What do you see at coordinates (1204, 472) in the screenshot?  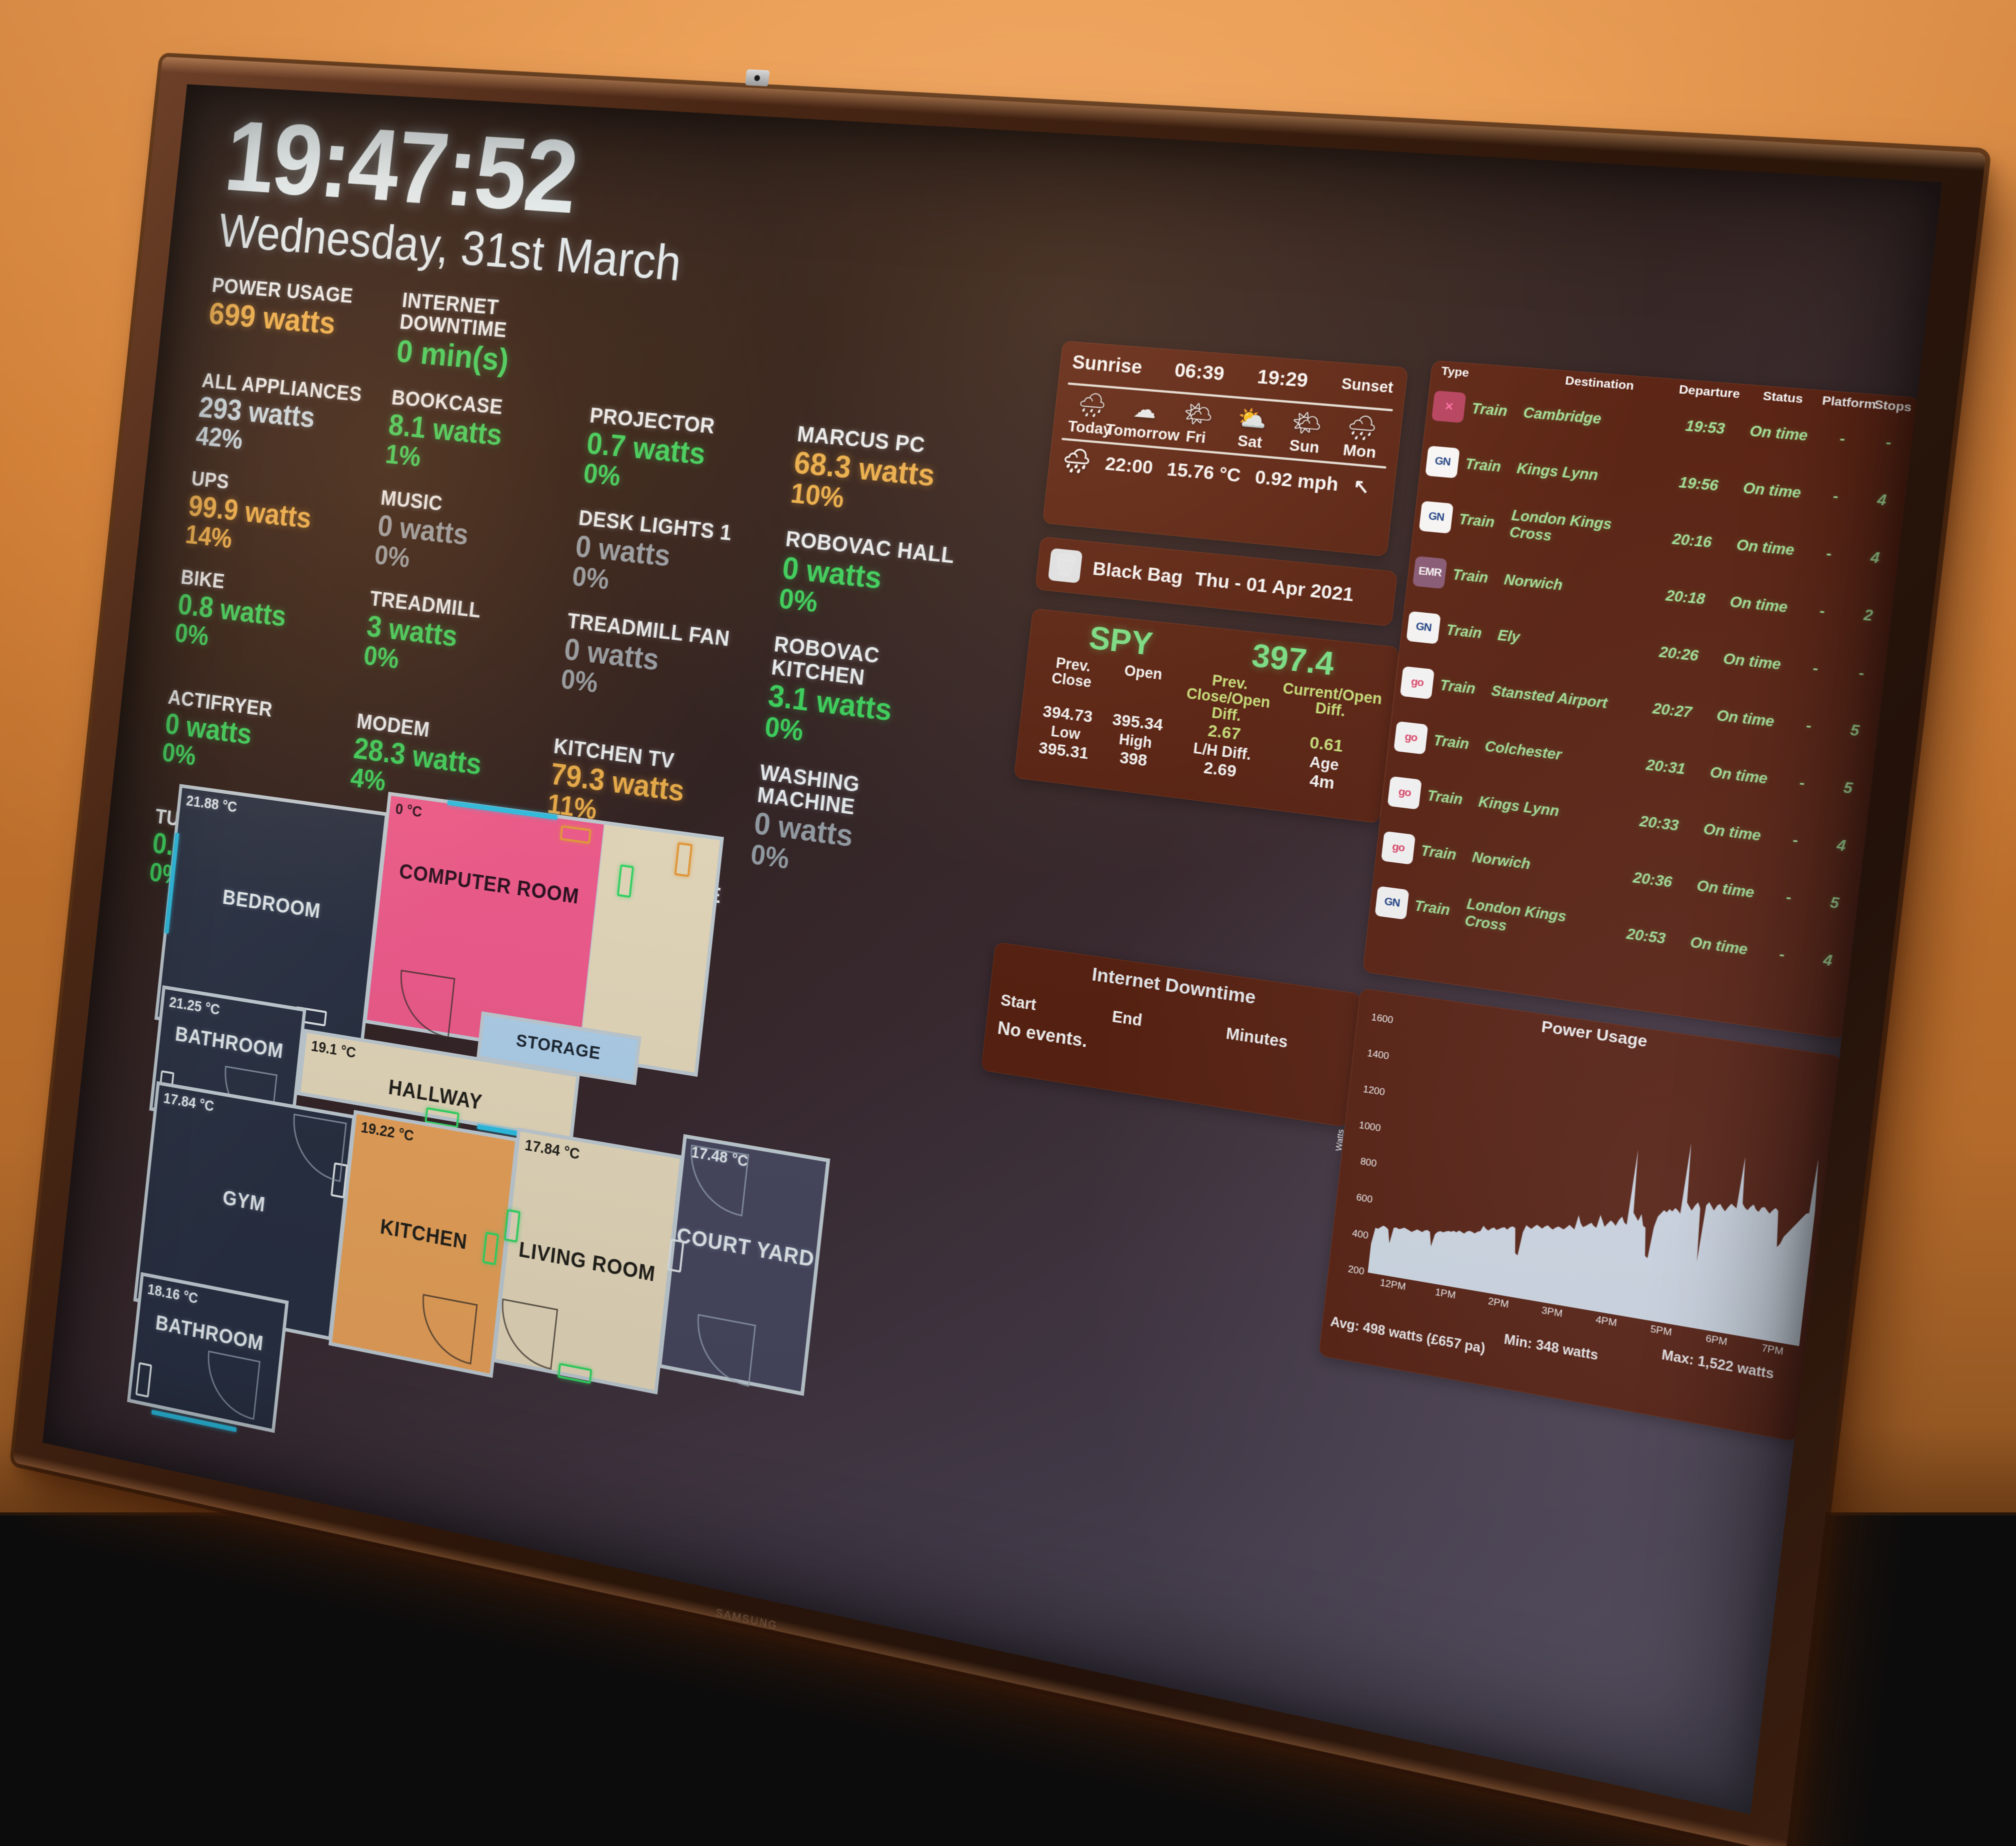 I see `weather-now-temp: 15.76 °C` at bounding box center [1204, 472].